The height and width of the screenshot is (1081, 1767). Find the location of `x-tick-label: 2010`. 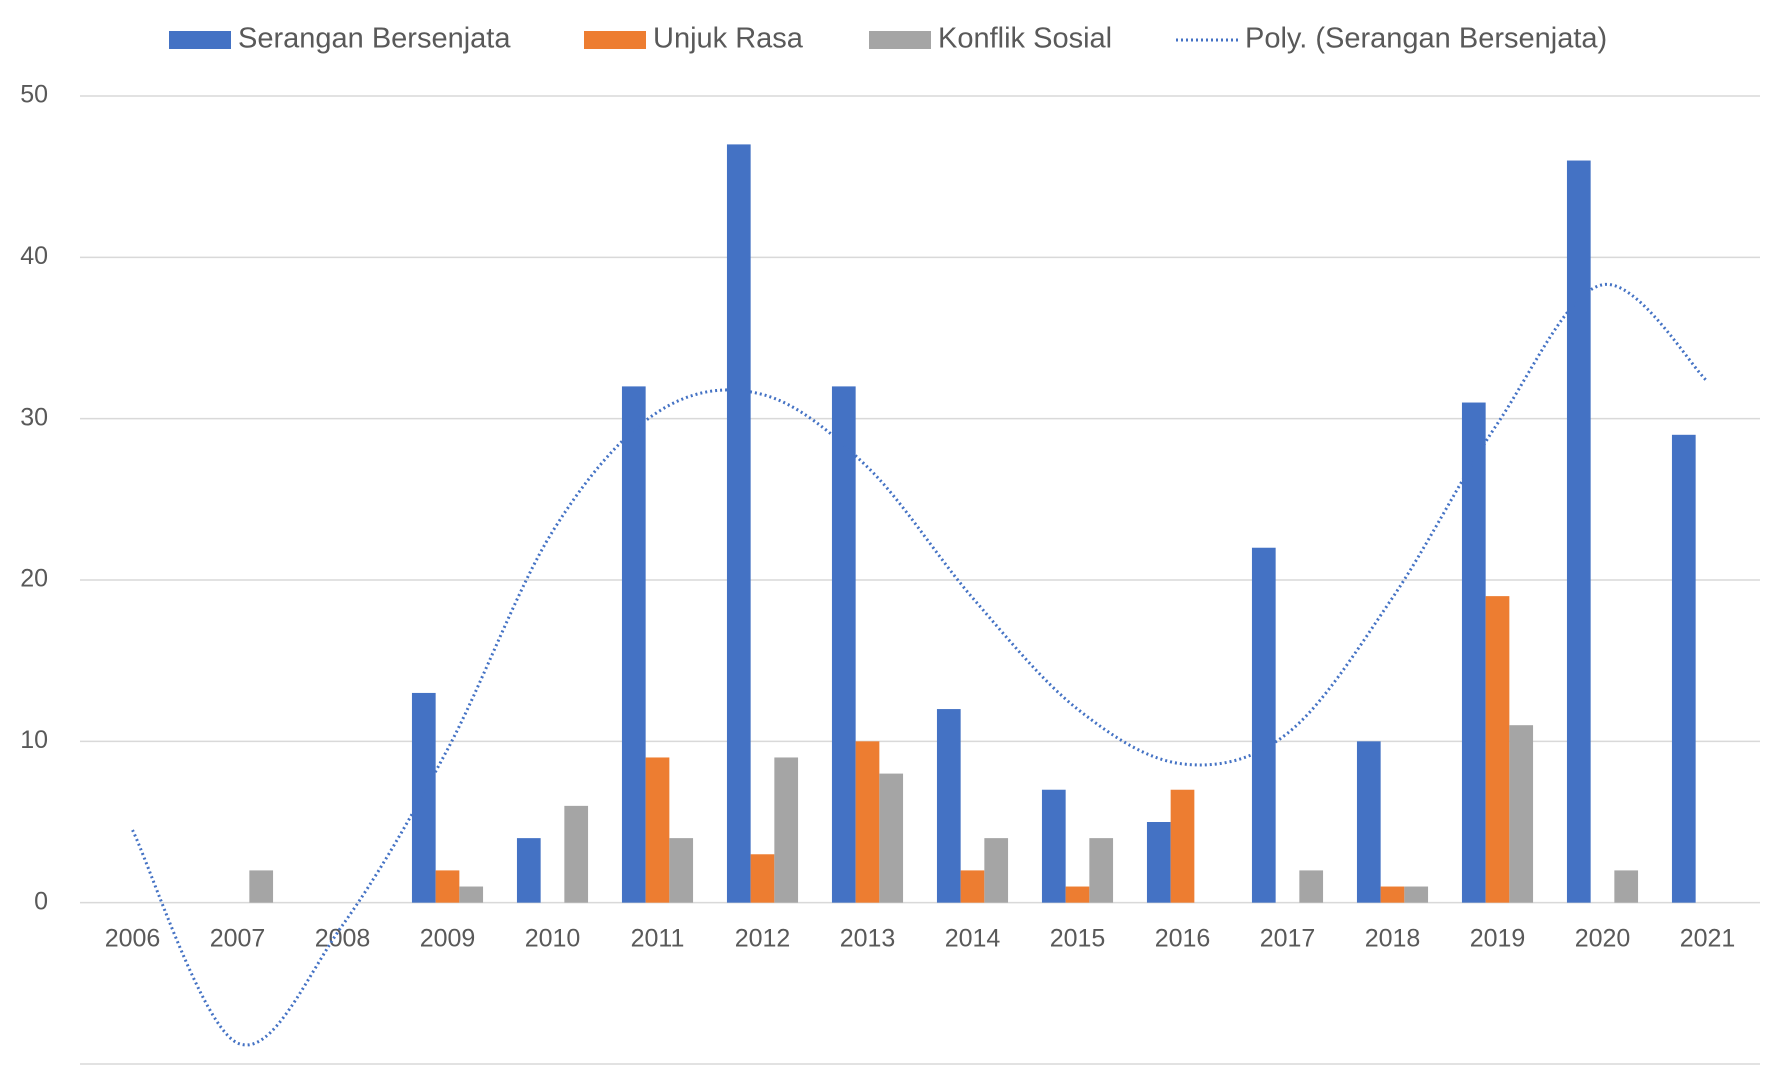

x-tick-label: 2010 is located at coordinates (553, 938).